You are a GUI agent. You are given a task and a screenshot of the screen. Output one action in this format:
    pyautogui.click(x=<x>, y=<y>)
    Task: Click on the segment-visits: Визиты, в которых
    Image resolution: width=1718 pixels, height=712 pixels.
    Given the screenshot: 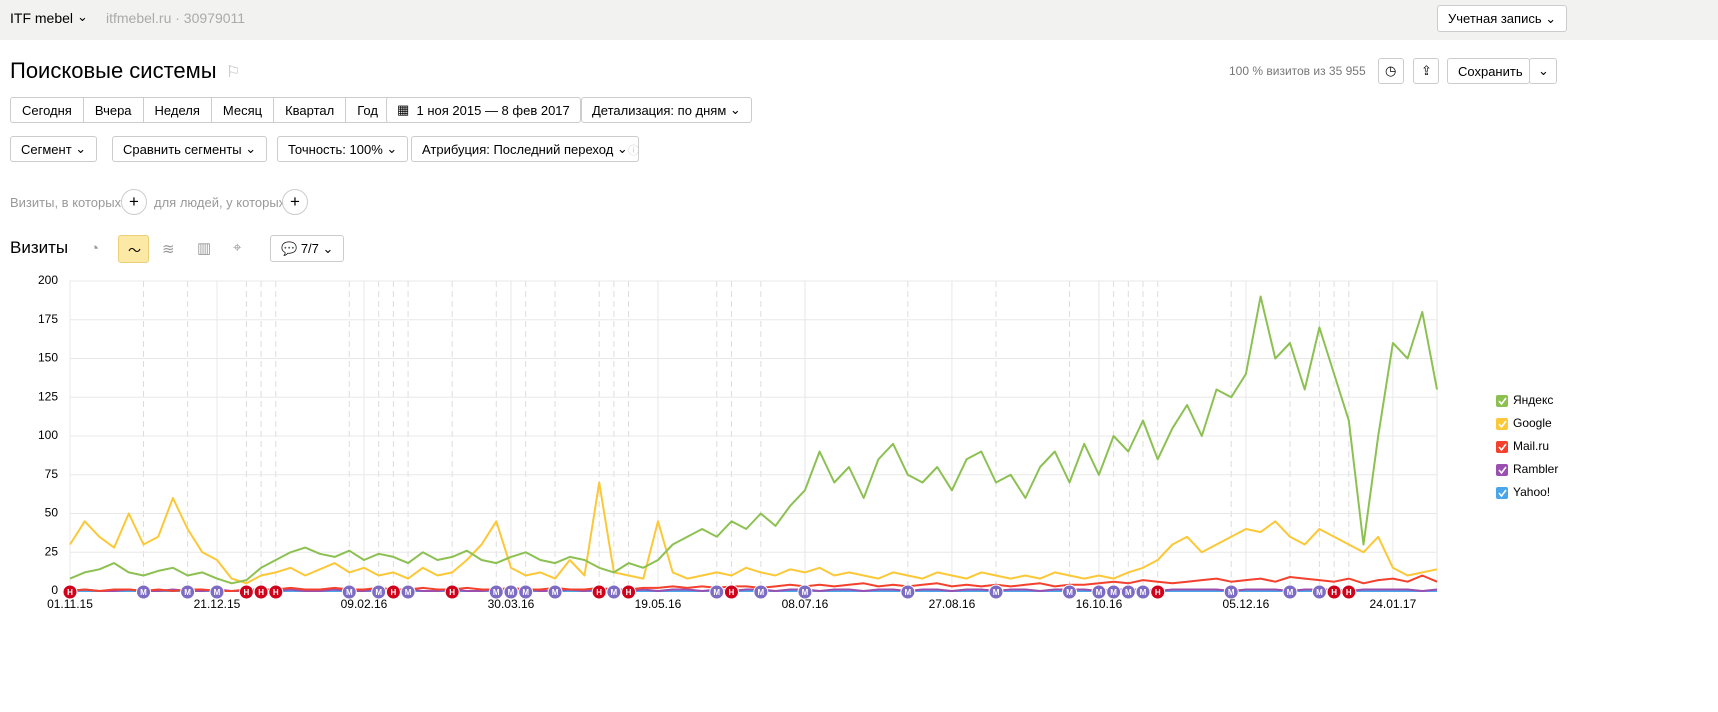 What is the action you would take?
    pyautogui.click(x=66, y=202)
    